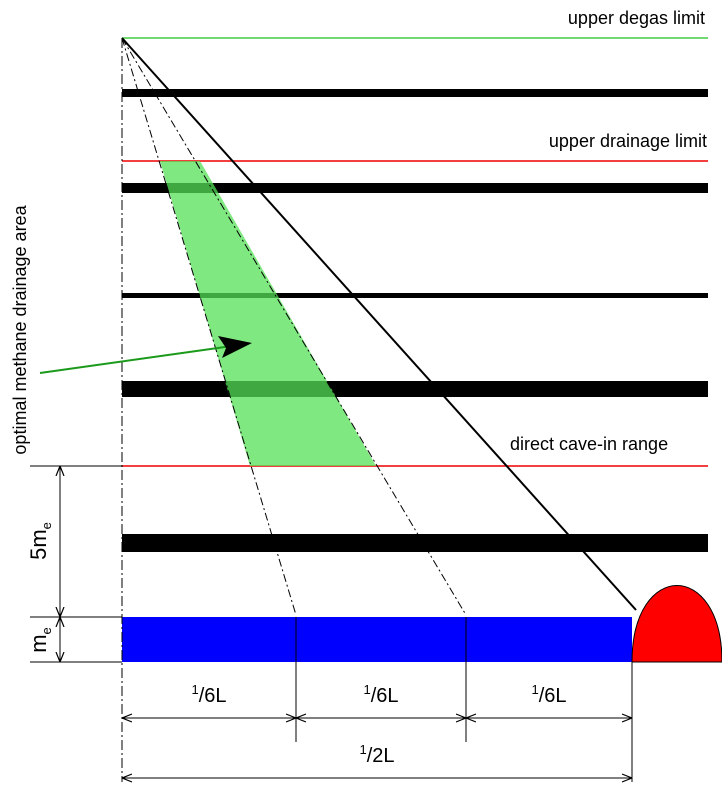 This screenshot has width=722, height=792. I want to click on height-label: 5me, so click(40, 541).